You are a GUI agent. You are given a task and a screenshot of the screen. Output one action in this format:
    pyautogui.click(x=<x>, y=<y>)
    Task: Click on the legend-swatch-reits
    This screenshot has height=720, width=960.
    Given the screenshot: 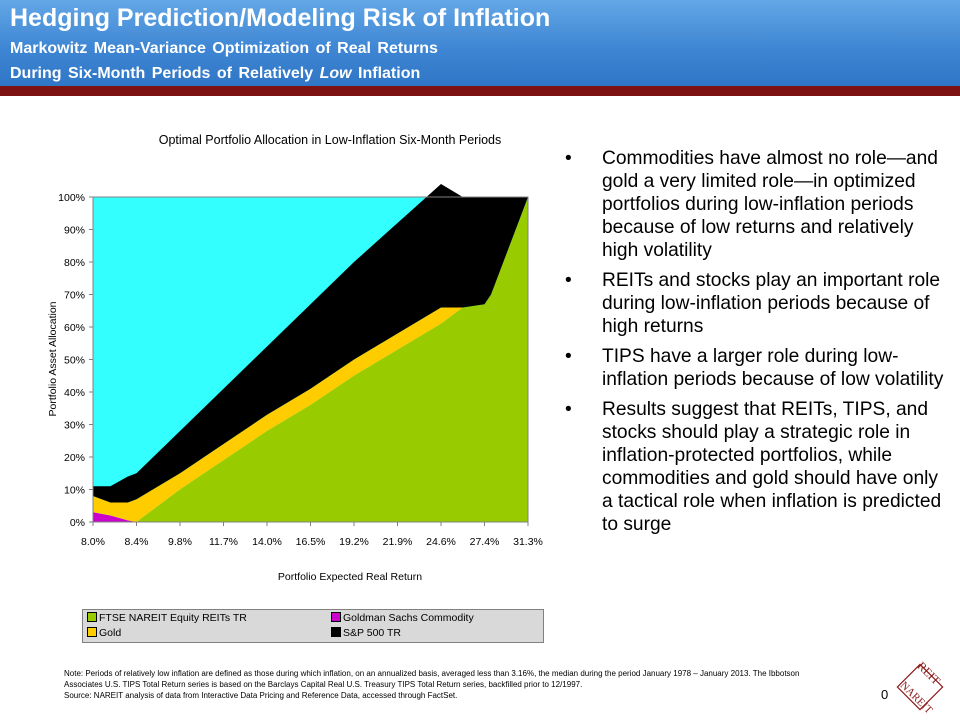 What is the action you would take?
    pyautogui.click(x=92, y=617)
    